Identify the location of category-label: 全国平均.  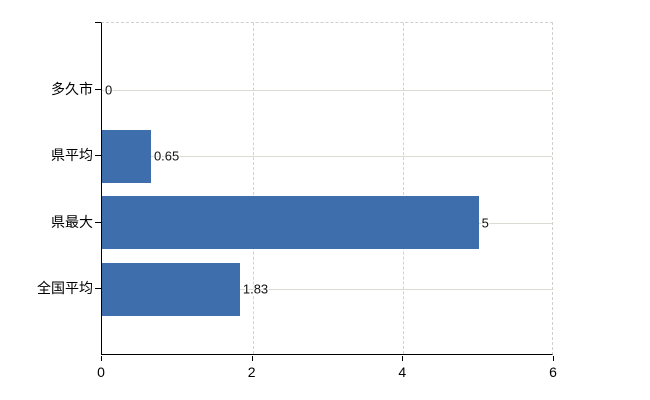
(65, 288).